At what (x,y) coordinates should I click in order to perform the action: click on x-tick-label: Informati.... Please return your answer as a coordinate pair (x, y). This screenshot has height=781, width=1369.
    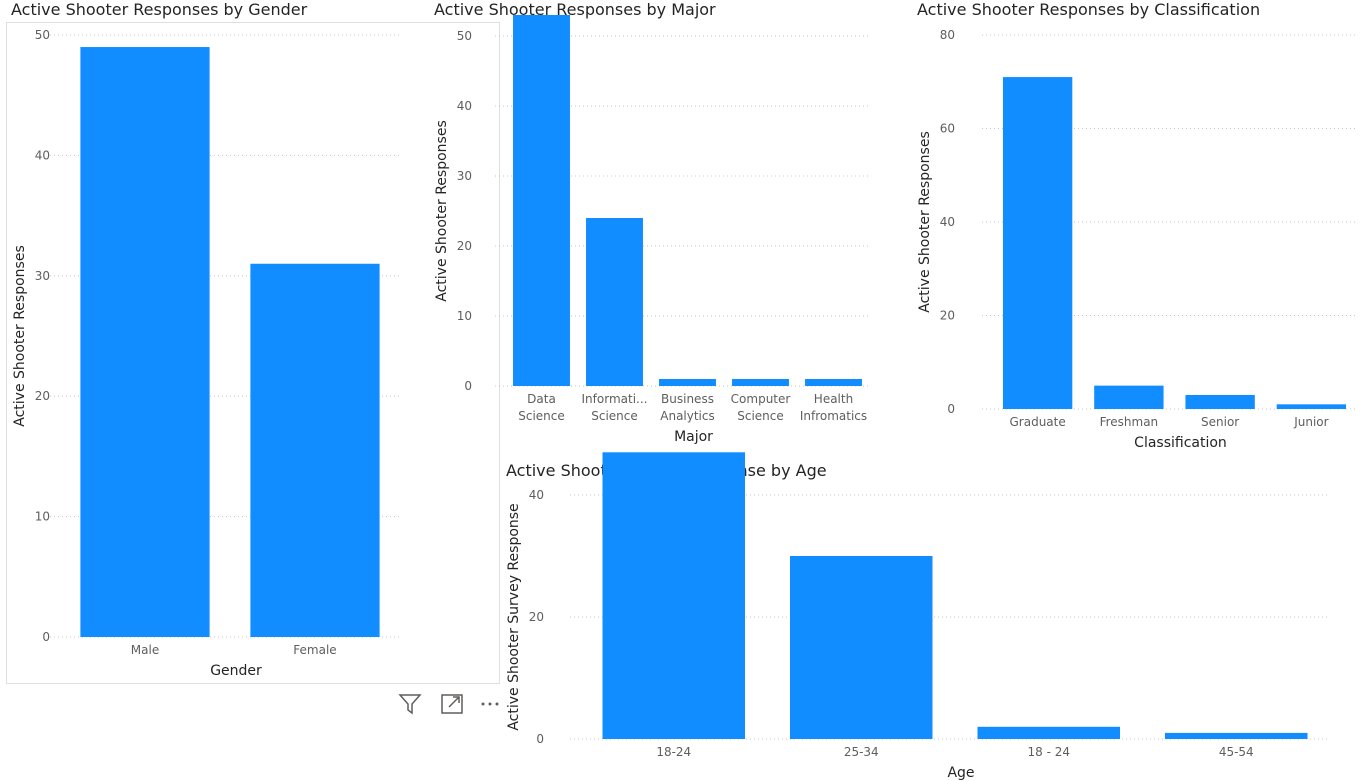
    Looking at the image, I should click on (615, 399).